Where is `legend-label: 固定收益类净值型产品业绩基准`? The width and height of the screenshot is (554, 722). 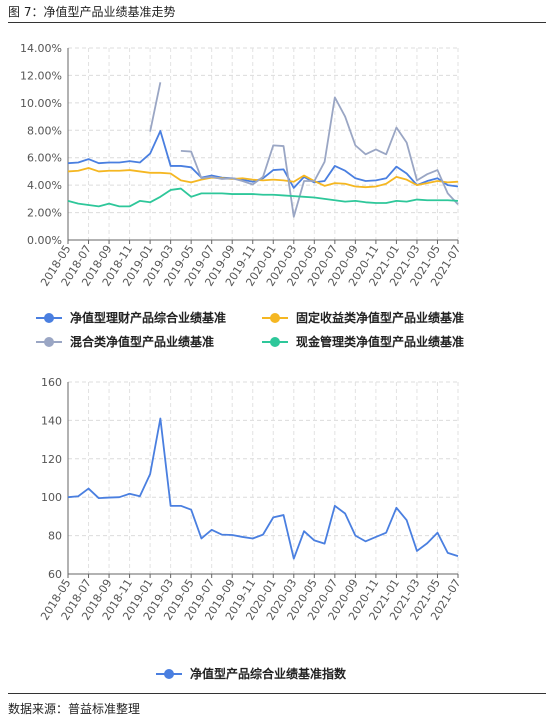
legend-label: 固定收益类净值型产品业绩基准 is located at coordinates (380, 317).